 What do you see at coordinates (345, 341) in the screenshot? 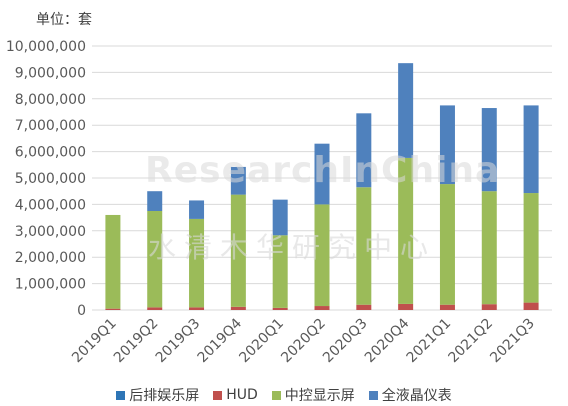
I see `x-tick-label: 2020Q3` at bounding box center [345, 341].